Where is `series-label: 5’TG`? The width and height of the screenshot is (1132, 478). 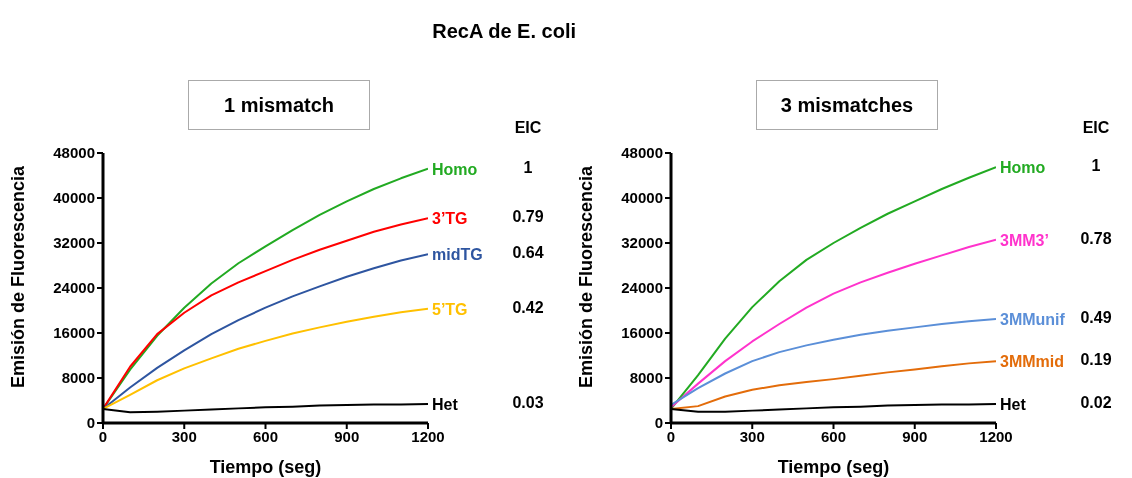
series-label: 5’TG is located at coordinates (450, 309).